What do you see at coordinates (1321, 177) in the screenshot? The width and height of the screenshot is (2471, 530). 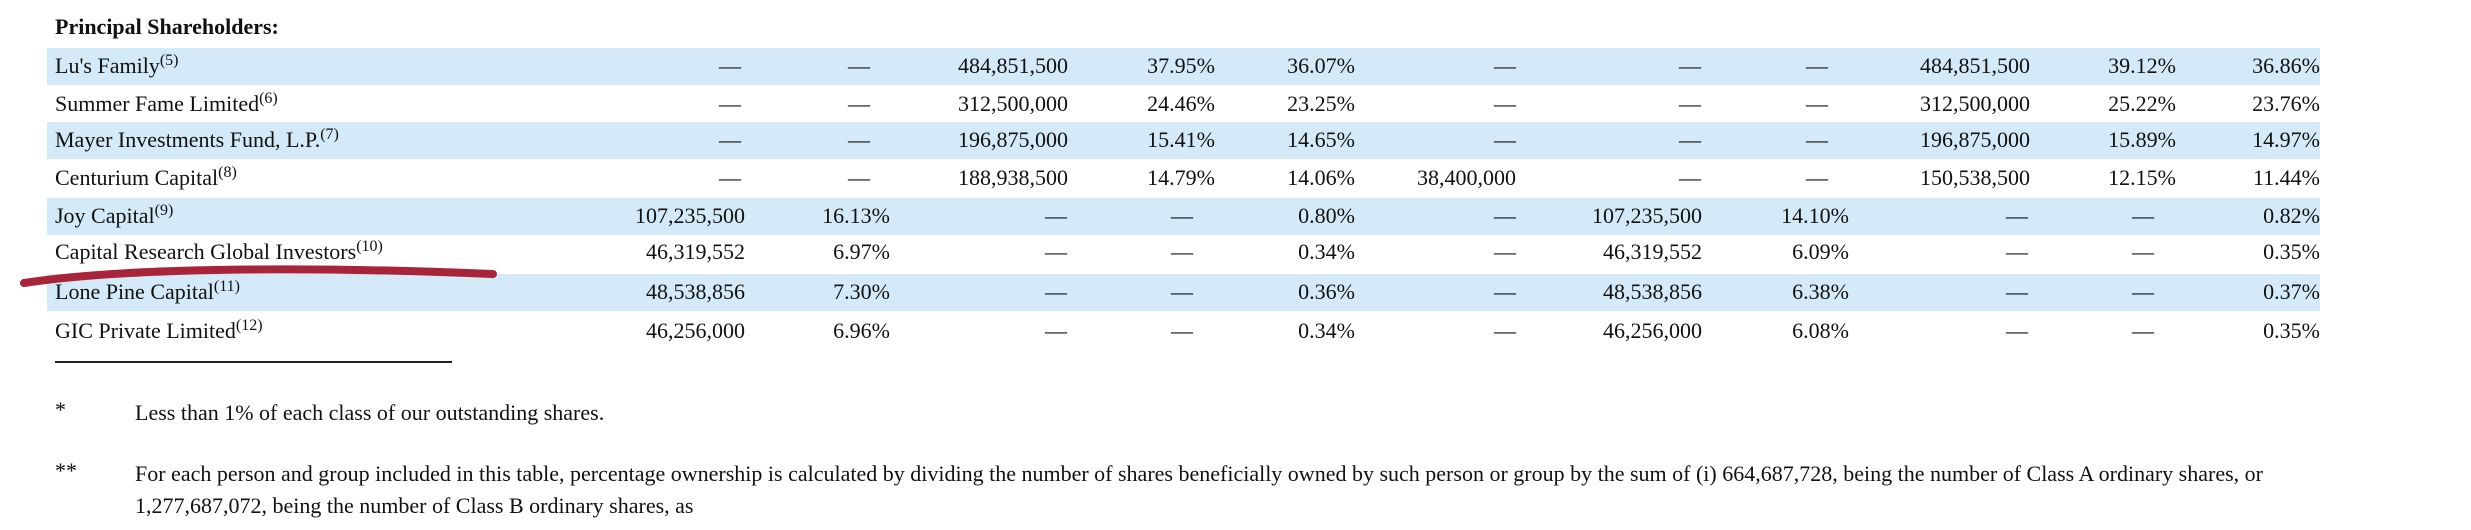 I see `cell: 14.06%` at bounding box center [1321, 177].